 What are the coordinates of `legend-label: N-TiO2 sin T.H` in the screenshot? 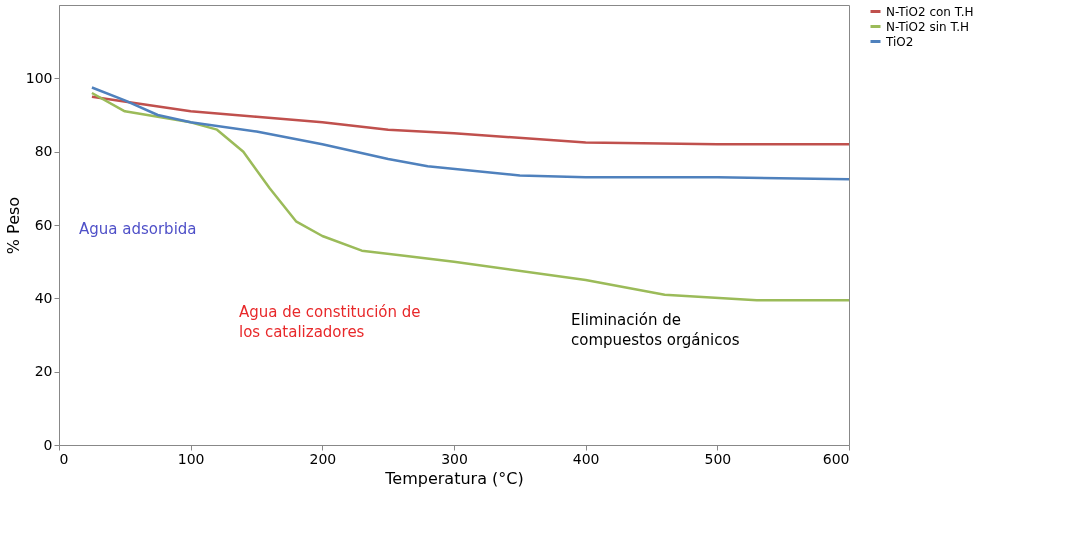 It's located at (928, 26).